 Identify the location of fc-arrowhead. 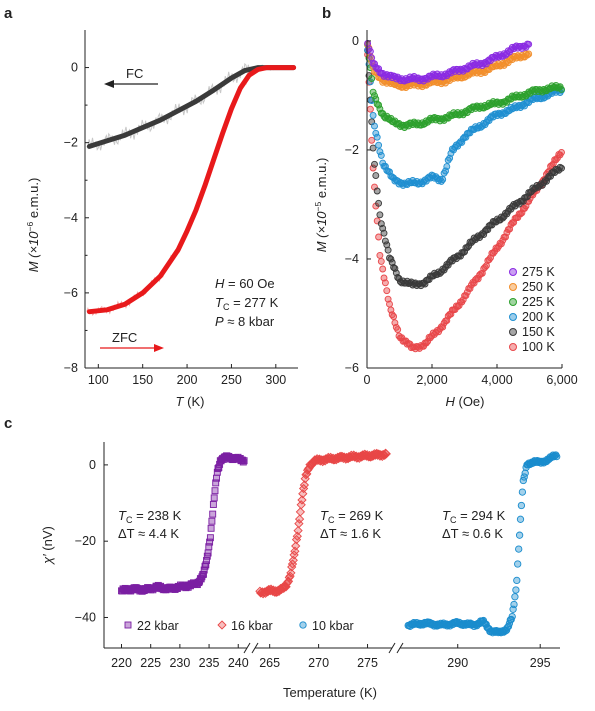
(109, 84).